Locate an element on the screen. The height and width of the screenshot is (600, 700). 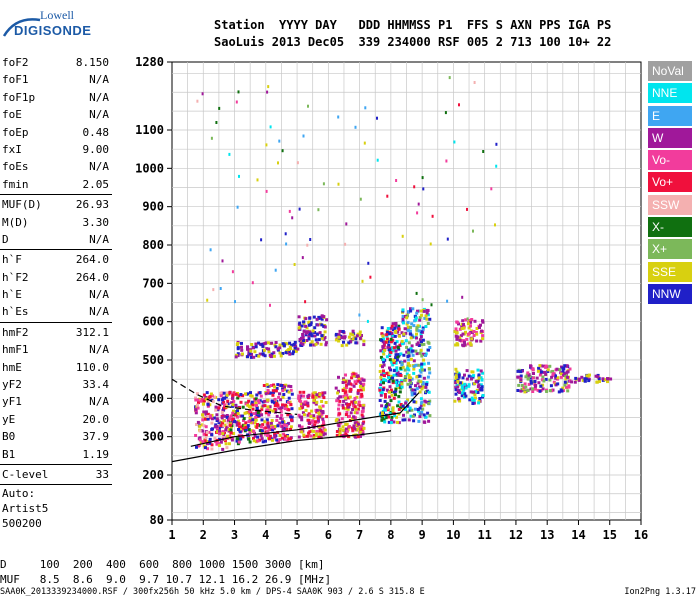
x-tick-label: 9 is located at coordinates (422, 535).